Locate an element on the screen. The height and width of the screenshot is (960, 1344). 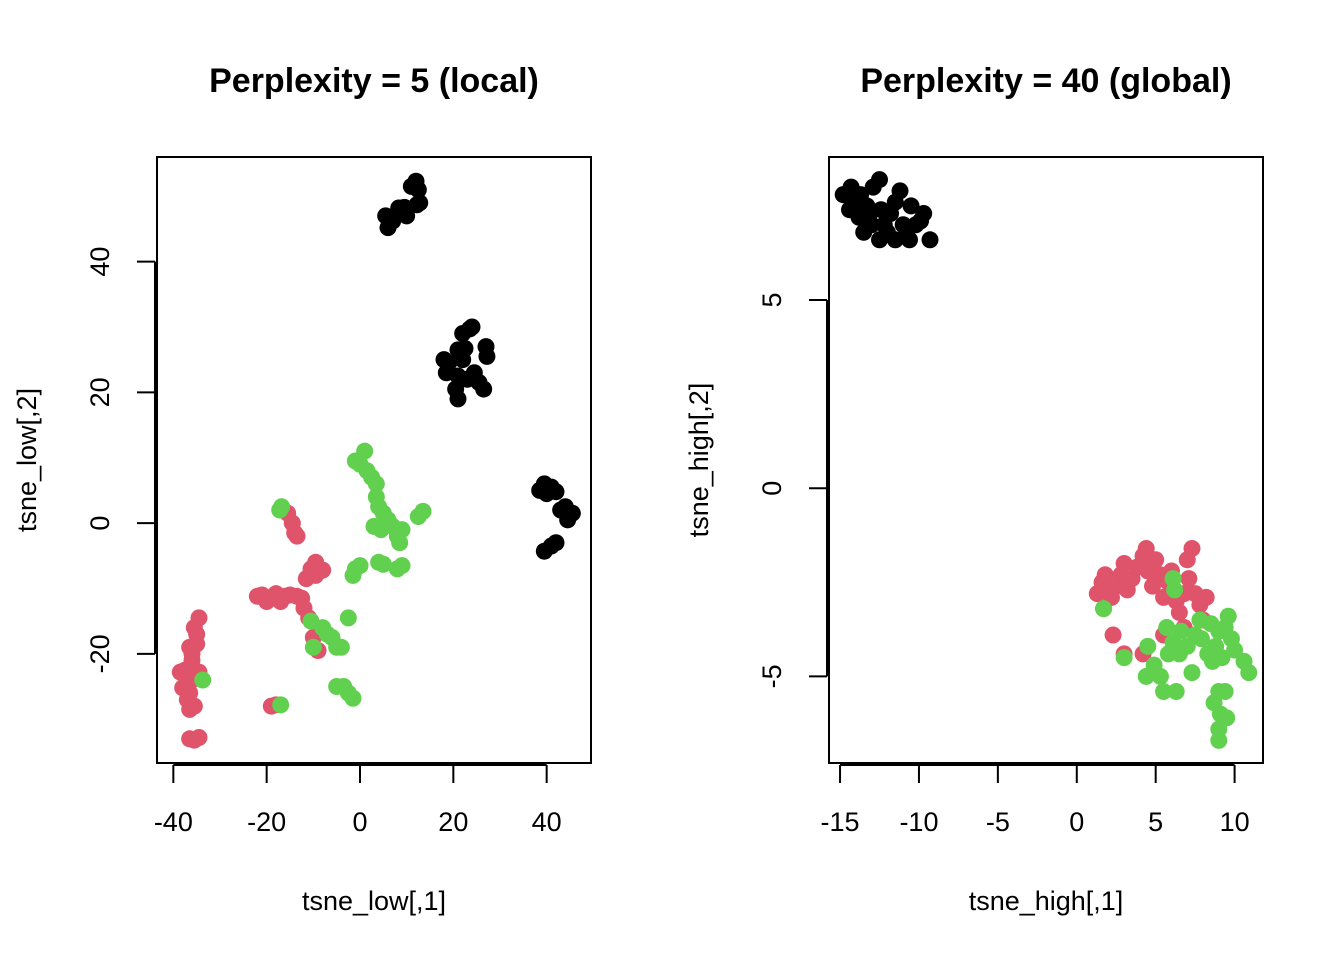
x-tick-label: -15 is located at coordinates (840, 822).